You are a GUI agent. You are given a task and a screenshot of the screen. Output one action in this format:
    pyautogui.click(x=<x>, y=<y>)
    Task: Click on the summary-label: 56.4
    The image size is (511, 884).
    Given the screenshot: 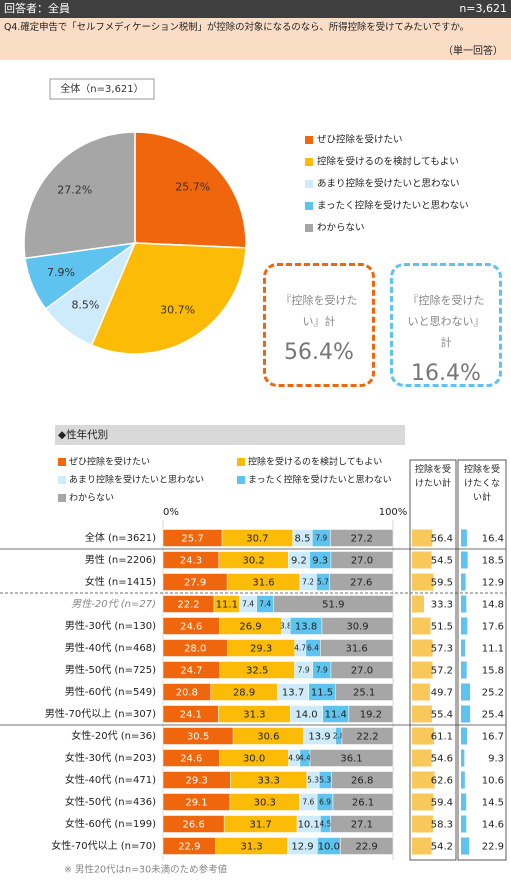 What is the action you would take?
    pyautogui.click(x=442, y=539)
    